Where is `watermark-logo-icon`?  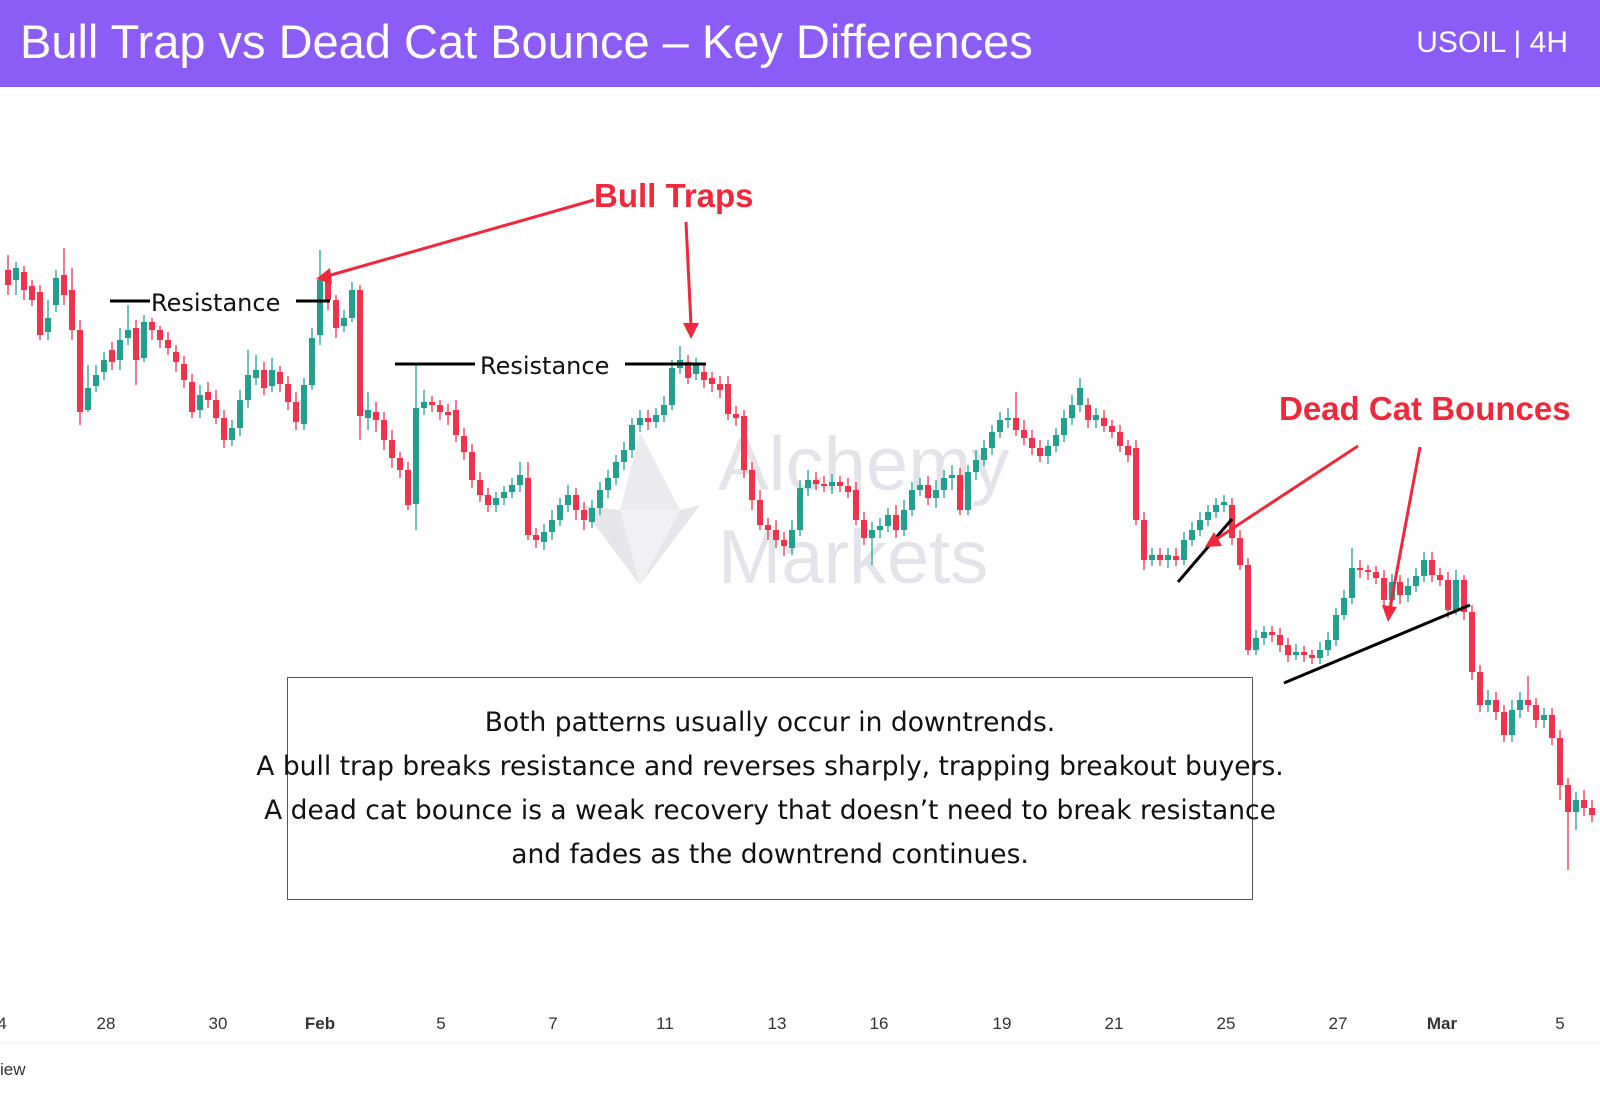 watermark-logo-icon is located at coordinates (640, 508).